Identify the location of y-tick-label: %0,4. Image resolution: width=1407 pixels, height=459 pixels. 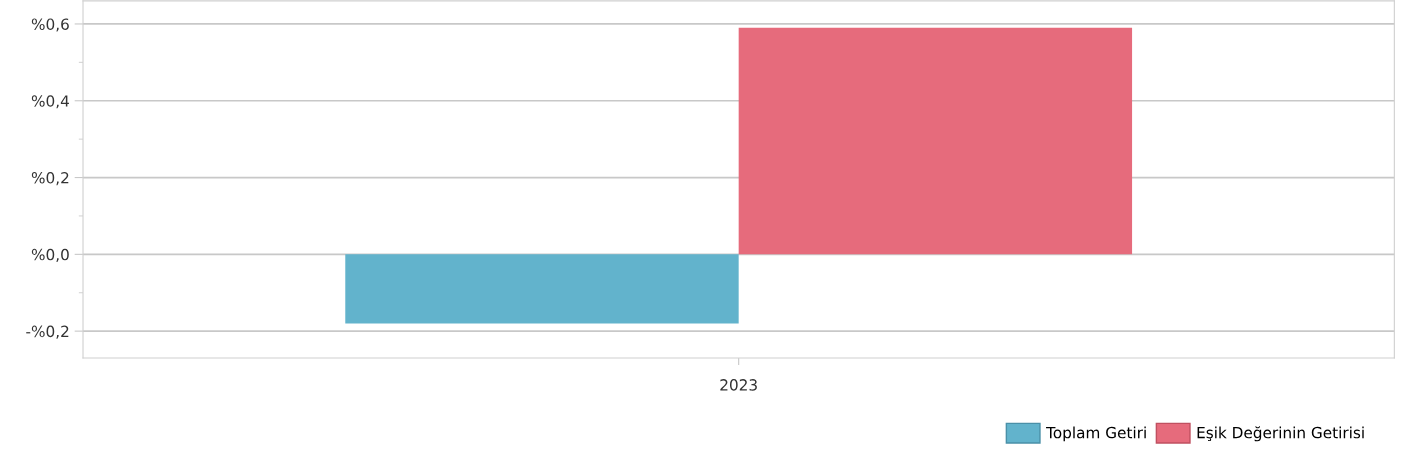
(50, 102).